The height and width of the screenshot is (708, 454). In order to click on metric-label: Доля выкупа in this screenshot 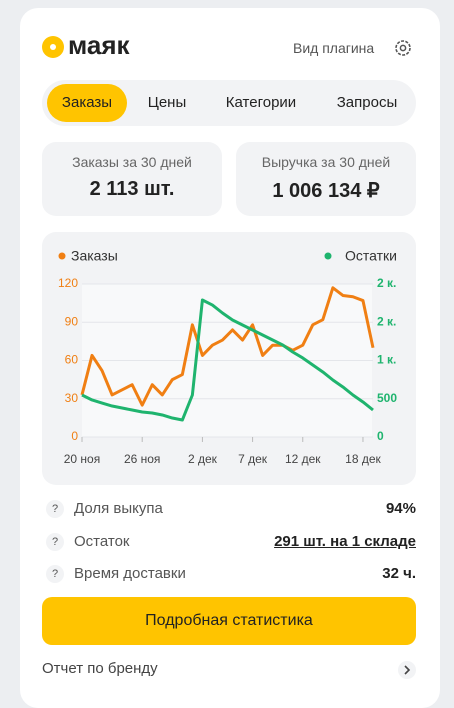, I will do `click(118, 508)`.